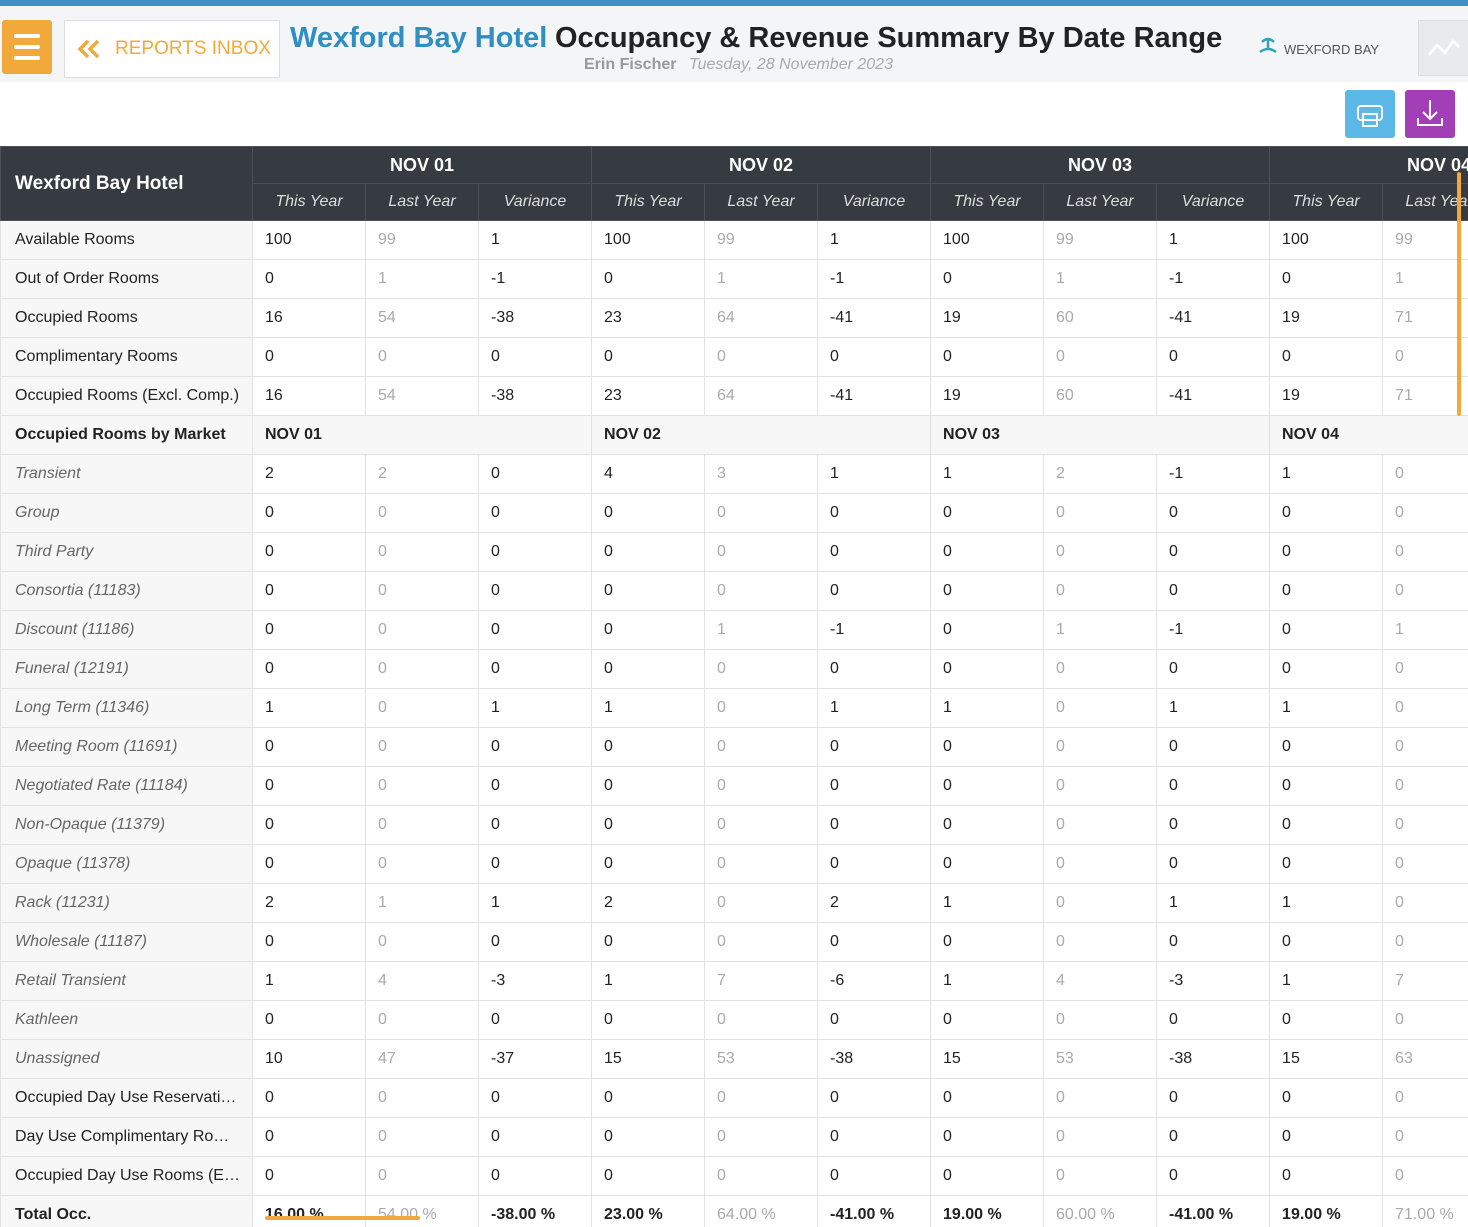 Image resolution: width=1468 pixels, height=1227 pixels. I want to click on cell: 2, so click(1100, 474).